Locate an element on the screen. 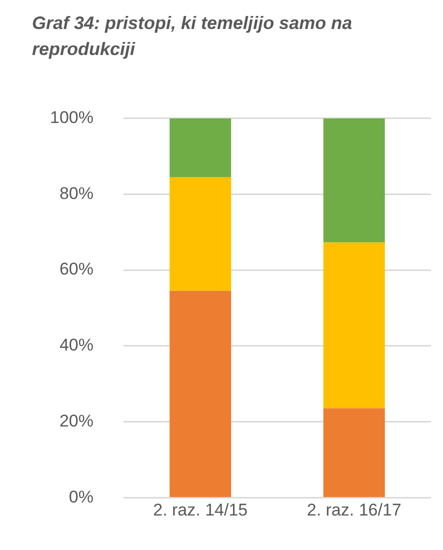 The width and height of the screenshot is (443, 550). chart-title: Graf 34: pristopi, ki temeljijo samo na reprodukciji is located at coordinates (193, 36).